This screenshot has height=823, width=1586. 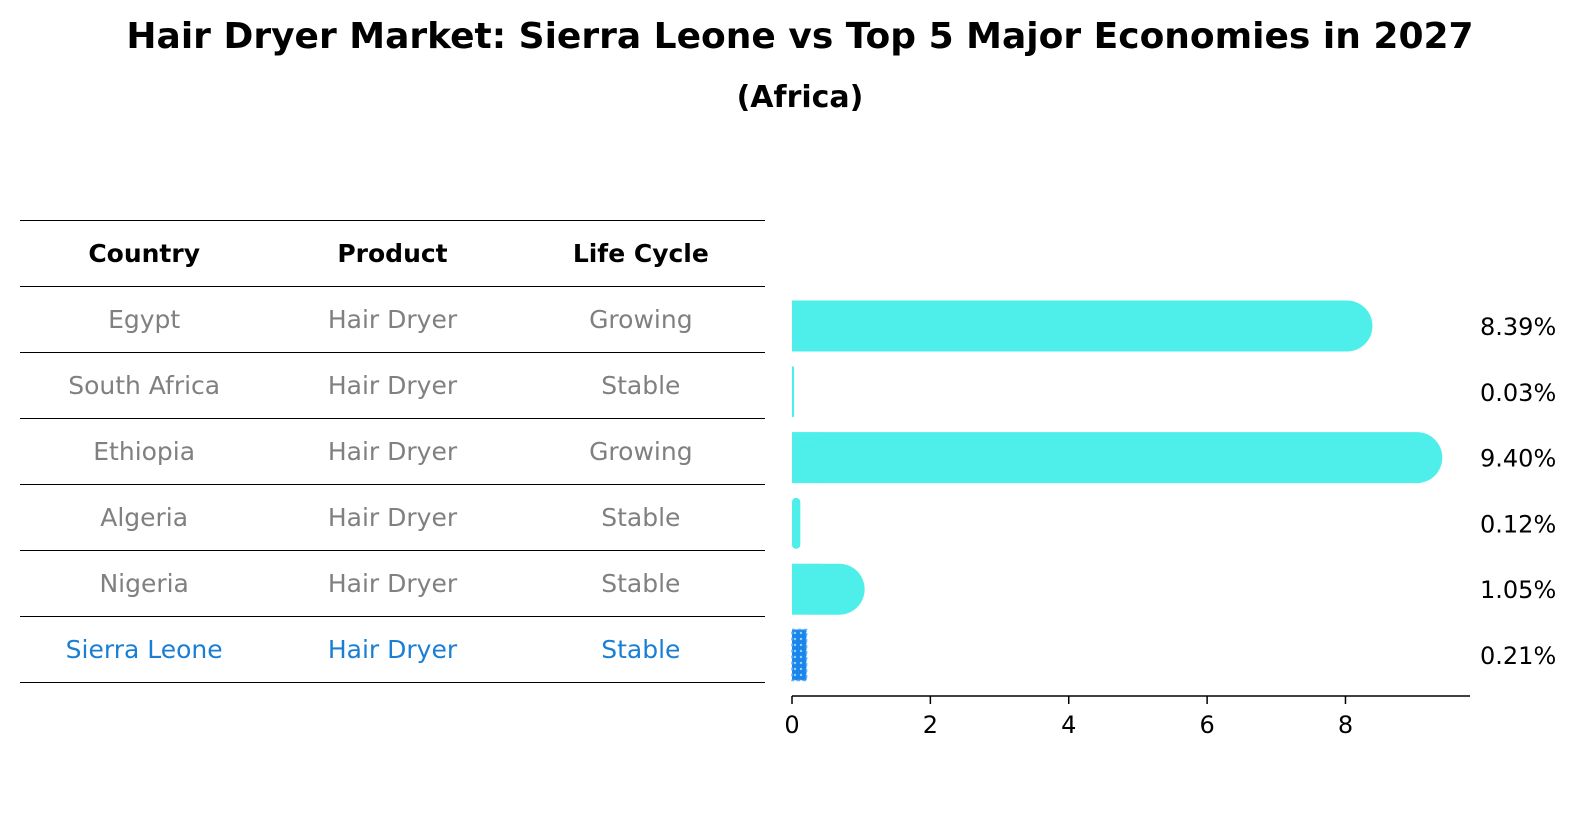 What do you see at coordinates (1518, 524) in the screenshot?
I see `value-label: 0.12%` at bounding box center [1518, 524].